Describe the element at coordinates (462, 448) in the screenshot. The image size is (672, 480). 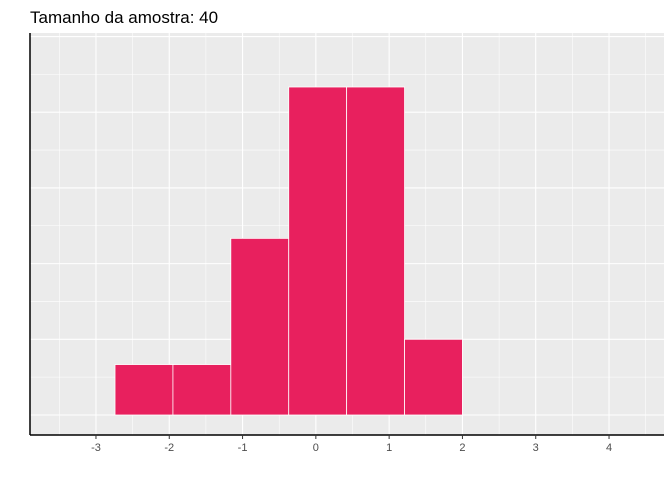
I see `x-tick-label: 2` at that location.